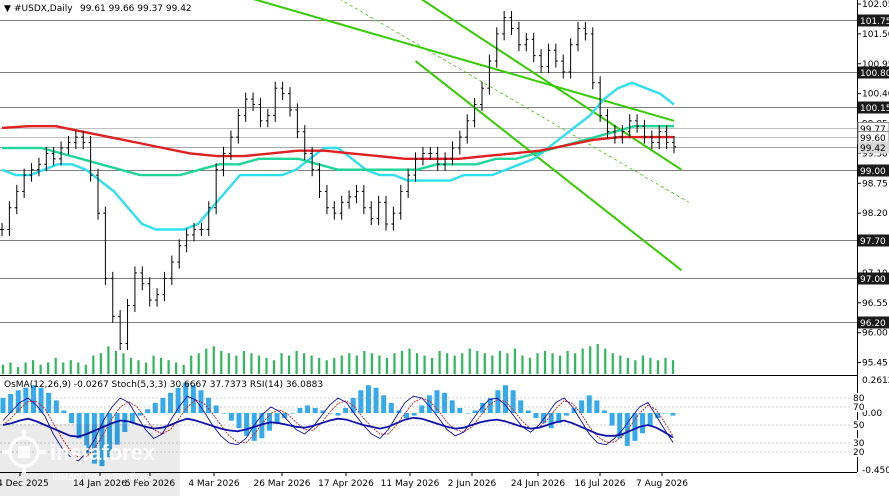 This screenshot has height=496, width=889. I want to click on x-tick-label: 11 May 2026, so click(410, 484).